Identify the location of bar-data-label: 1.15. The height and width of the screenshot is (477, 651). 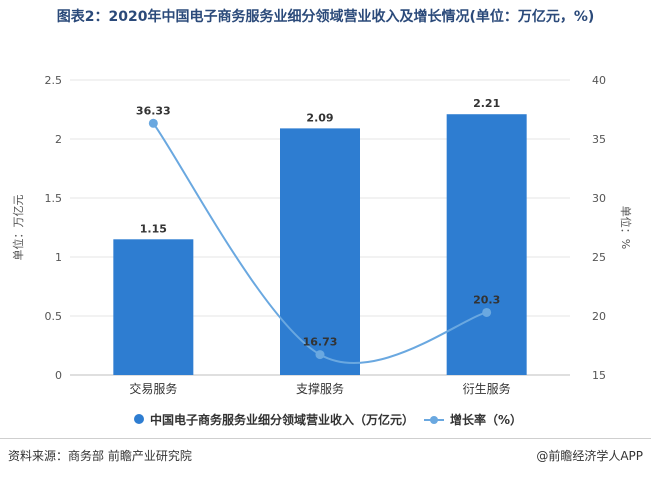
(153, 228).